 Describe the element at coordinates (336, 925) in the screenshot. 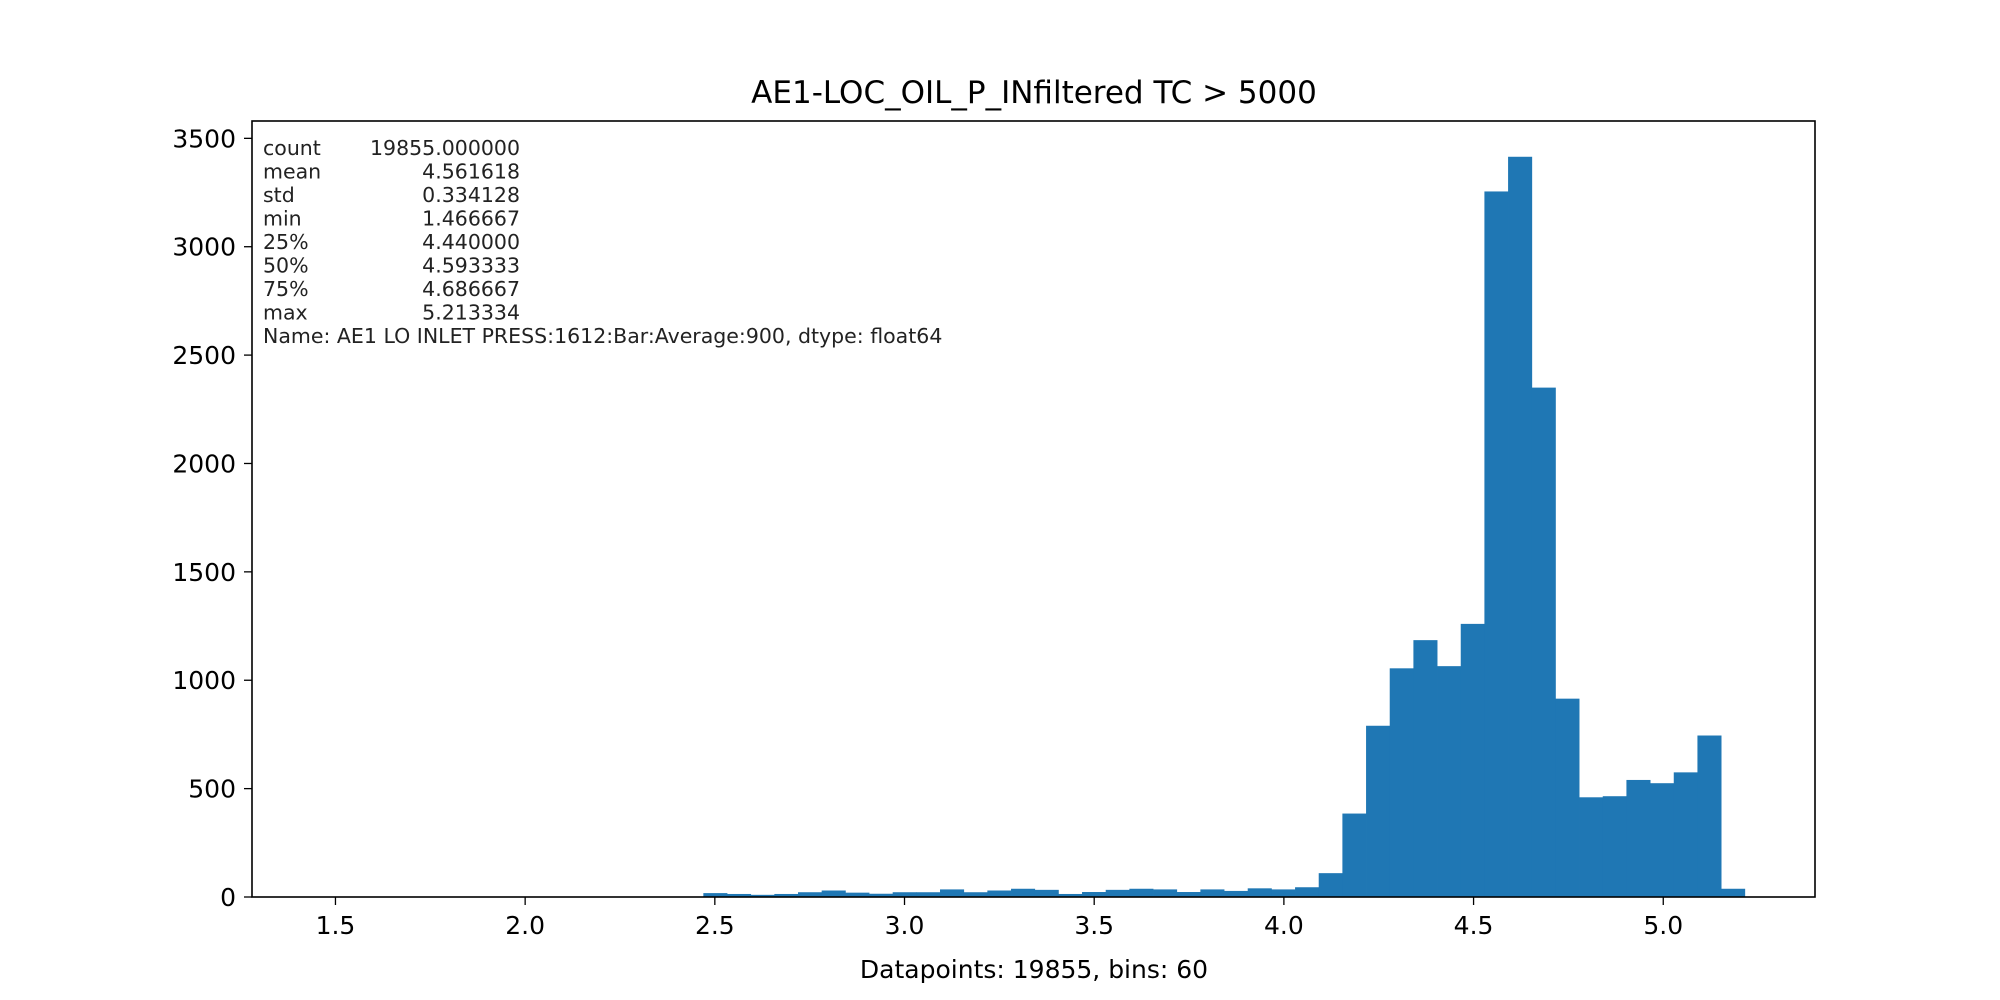

I see `x-tick-label: 1.5` at that location.